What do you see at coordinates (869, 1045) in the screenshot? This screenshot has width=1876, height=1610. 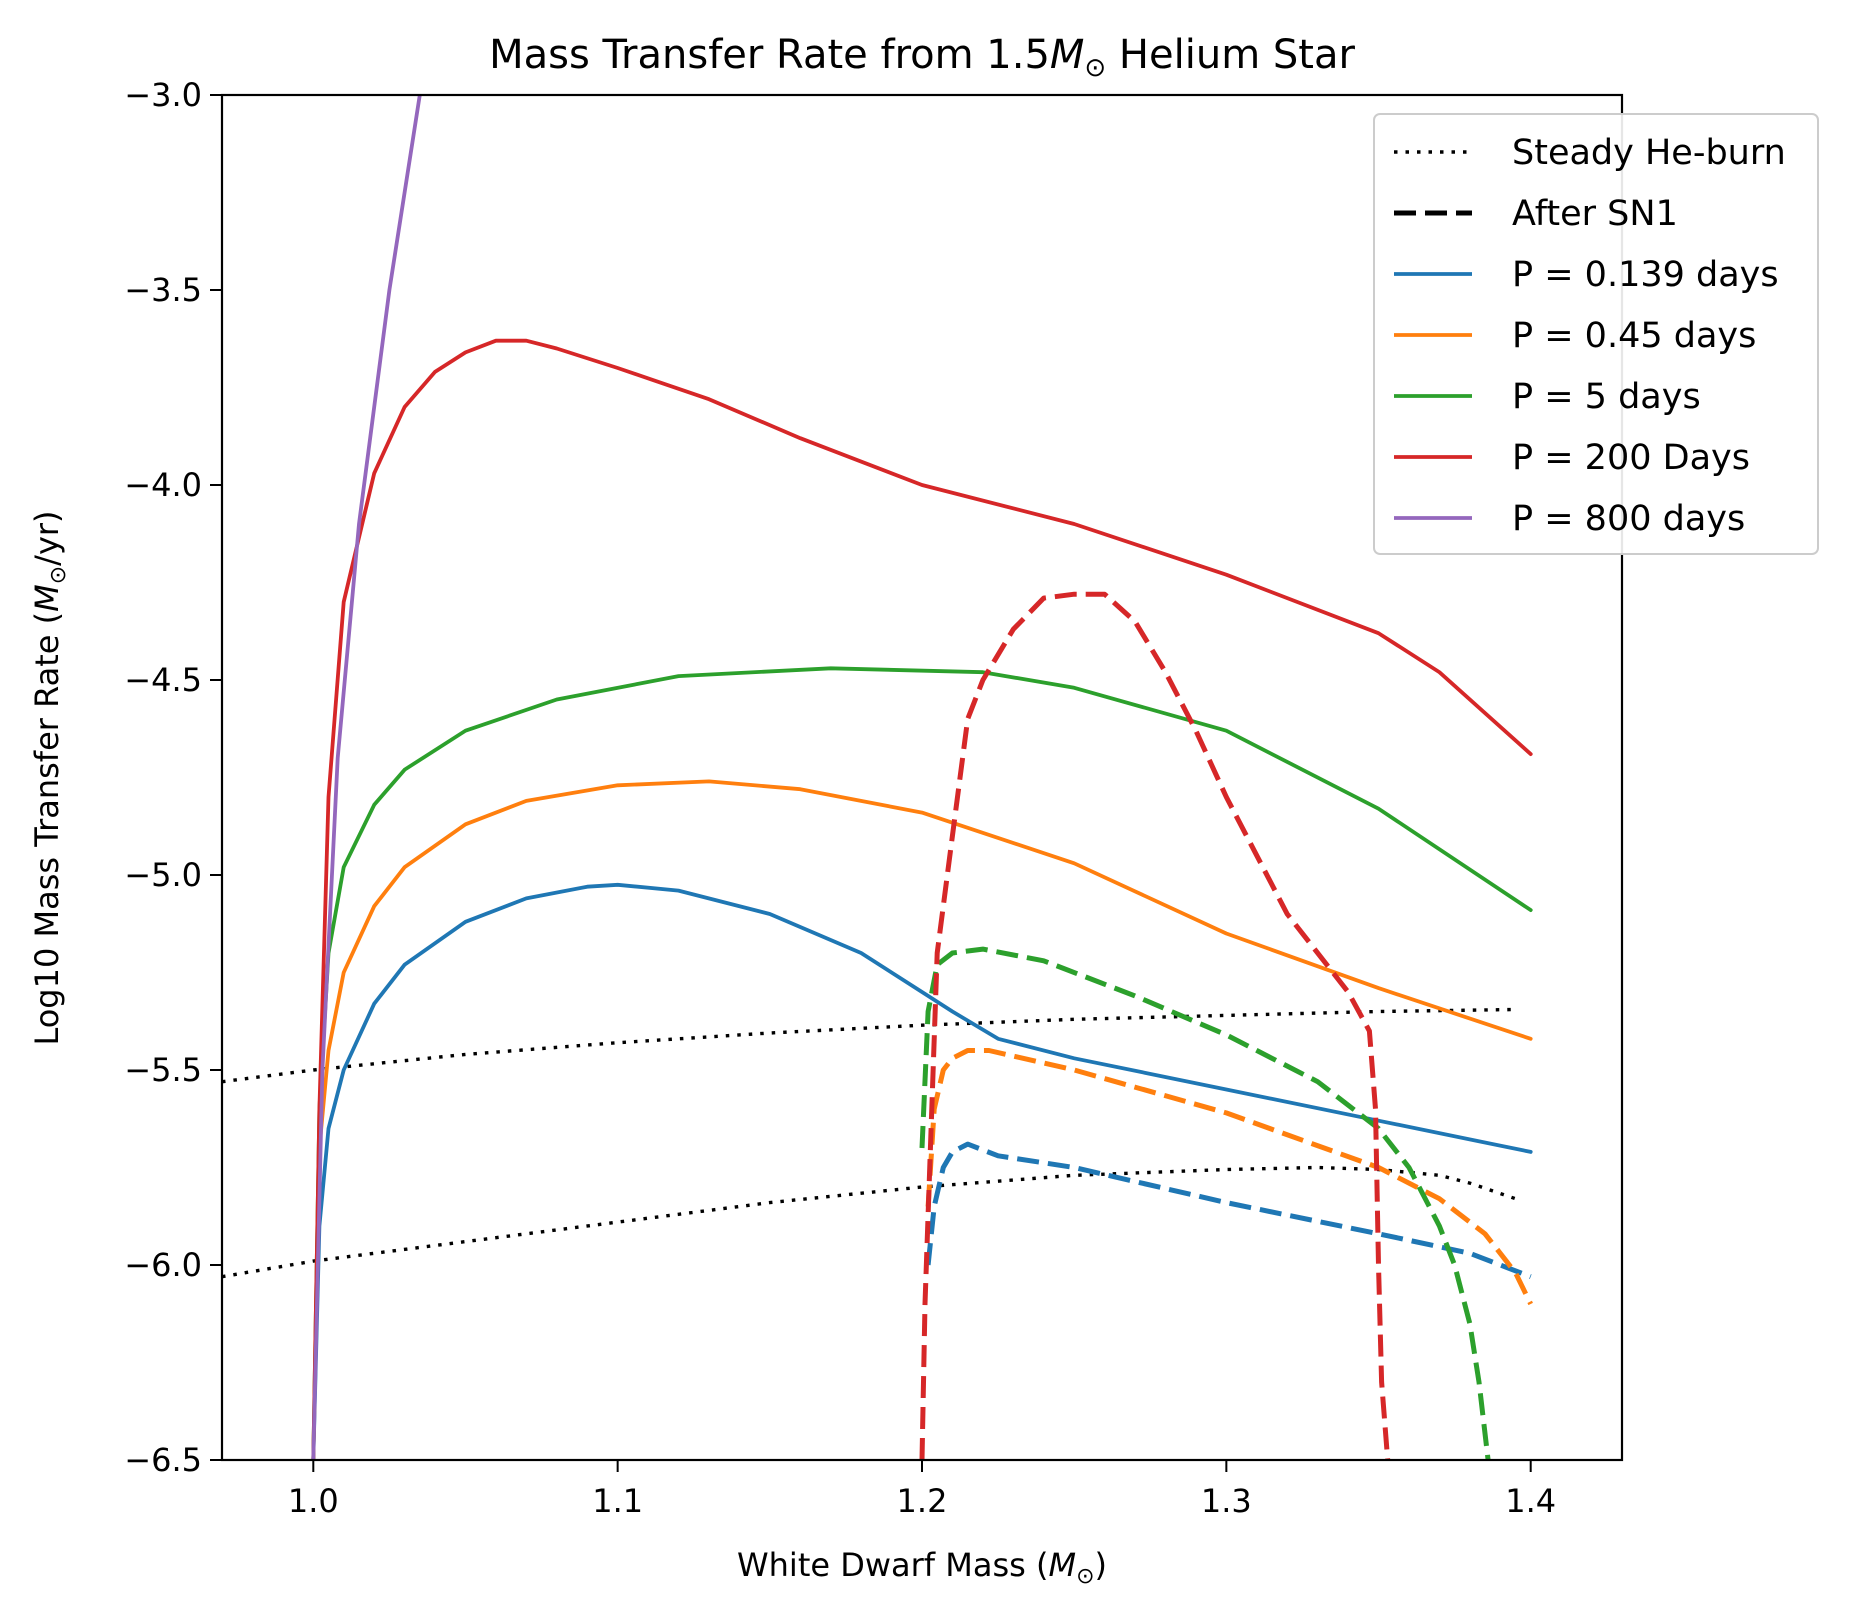 I see `series-line-0-dotted` at bounding box center [869, 1045].